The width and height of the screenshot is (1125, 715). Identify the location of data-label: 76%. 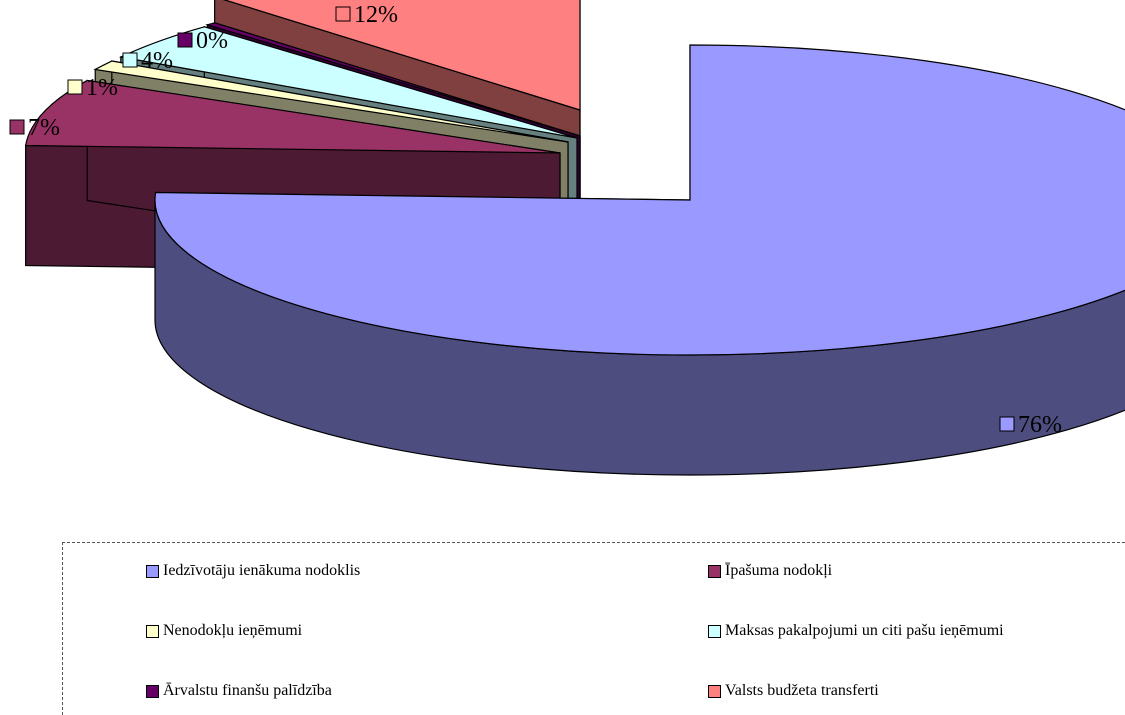
(1040, 425).